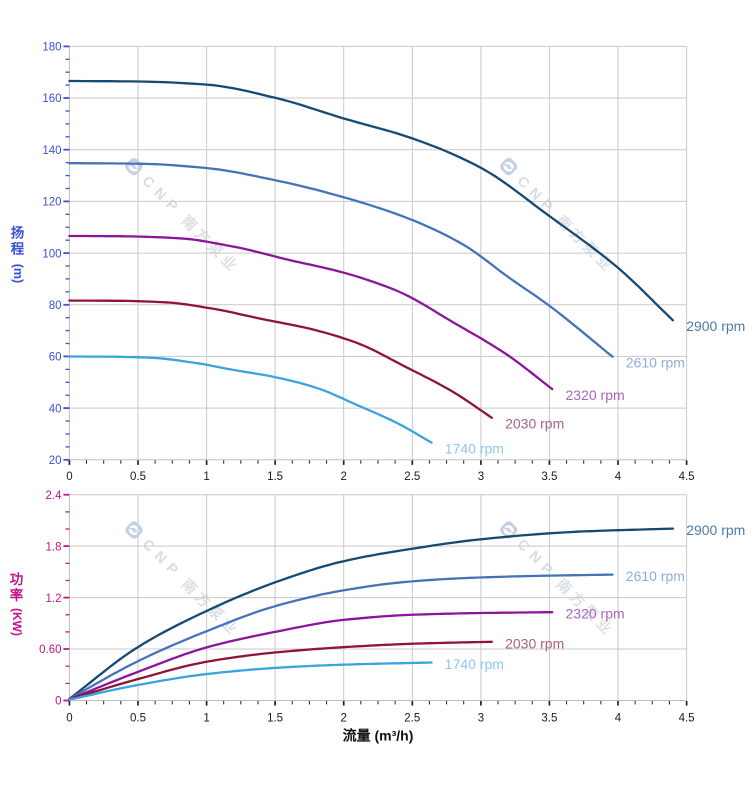  I want to click on svg-text: 率, so click(17, 595).